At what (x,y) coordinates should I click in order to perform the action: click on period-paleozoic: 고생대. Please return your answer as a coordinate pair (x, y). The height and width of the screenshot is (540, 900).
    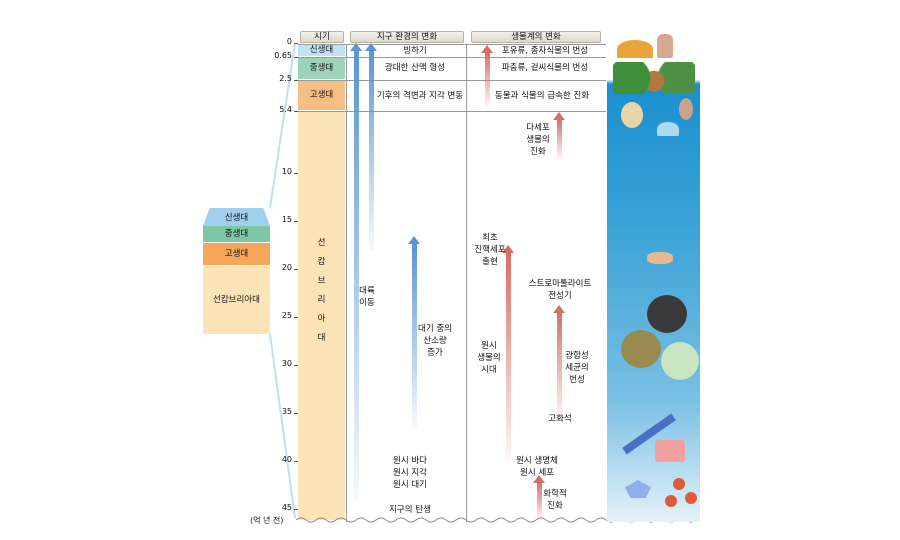
    Looking at the image, I should click on (321, 95).